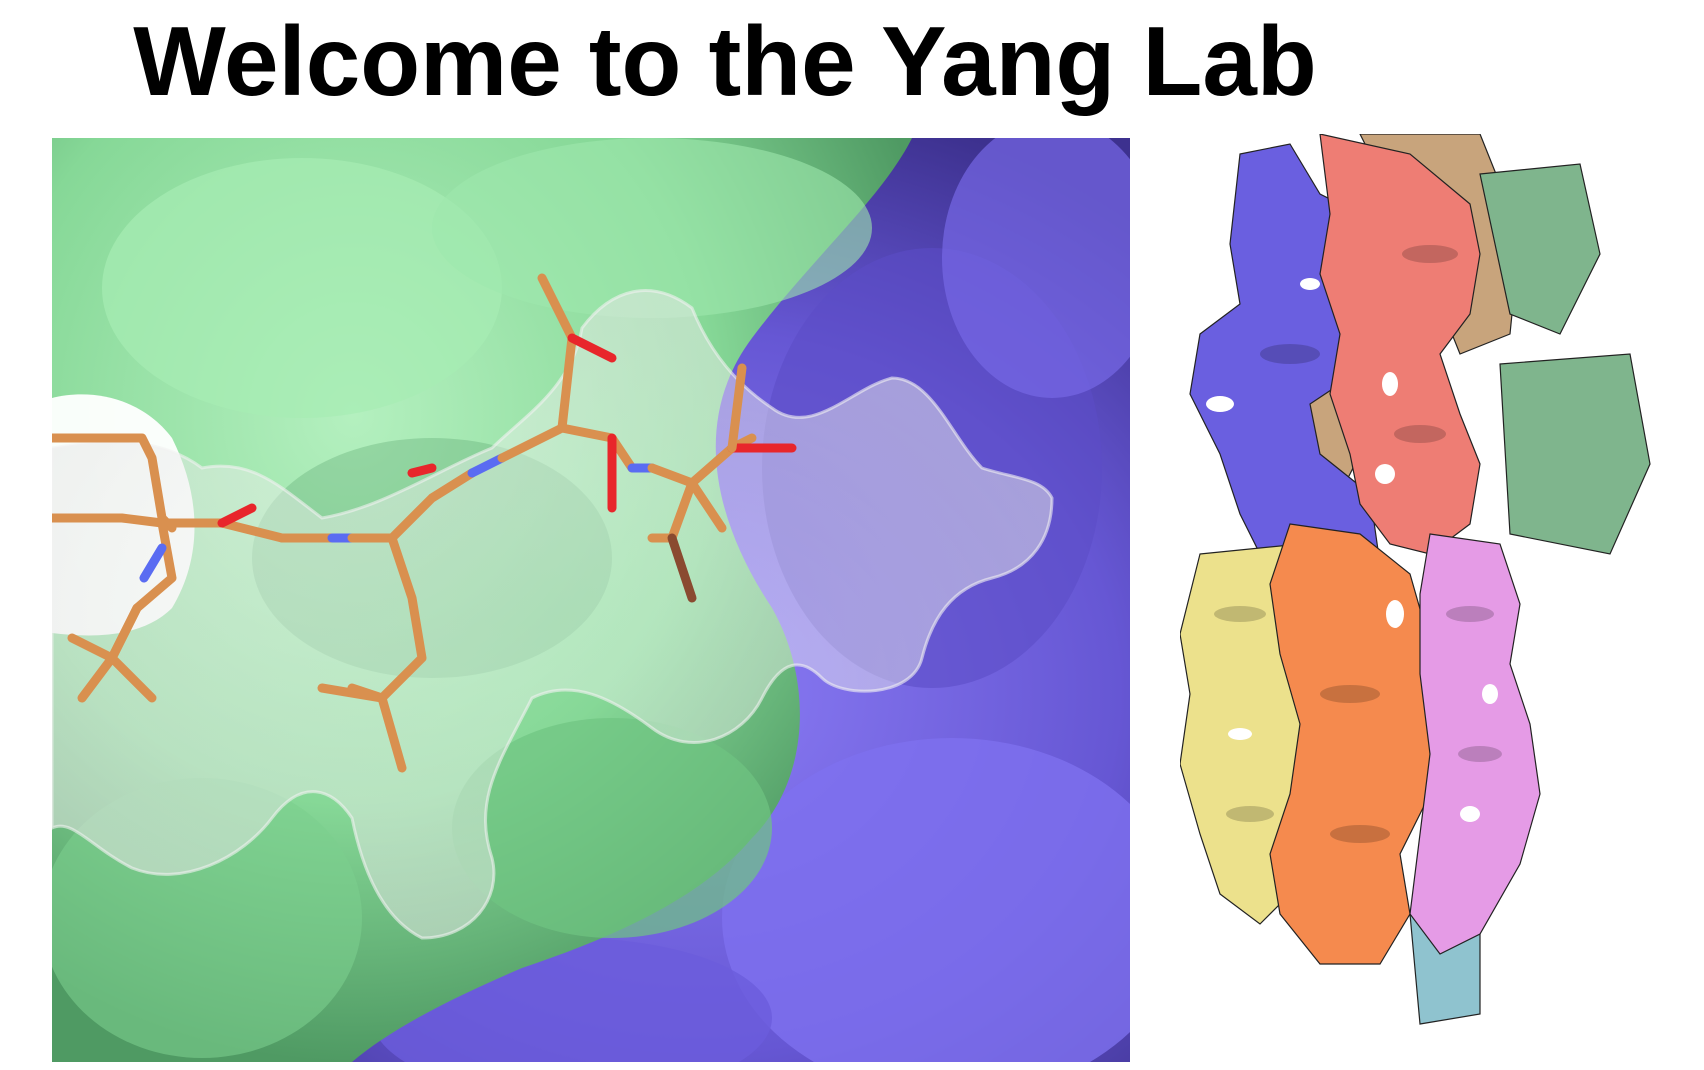  Describe the element at coordinates (725, 61) in the screenshot. I see `page-title: Welcome to the Yang Lab` at that location.